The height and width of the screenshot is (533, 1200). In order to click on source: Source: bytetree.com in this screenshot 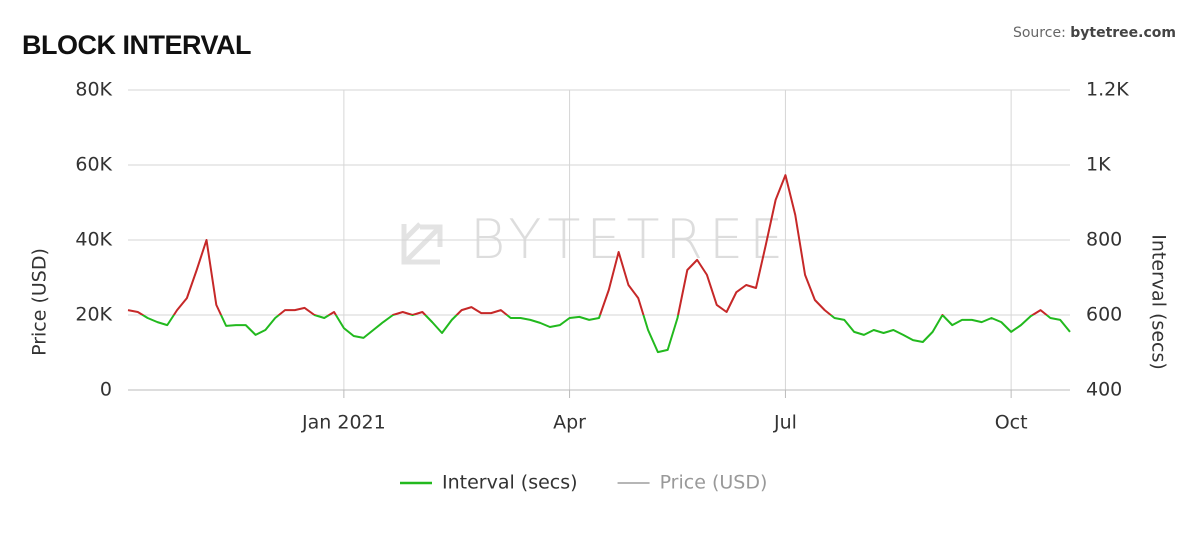, I will do `click(1094, 33)`.